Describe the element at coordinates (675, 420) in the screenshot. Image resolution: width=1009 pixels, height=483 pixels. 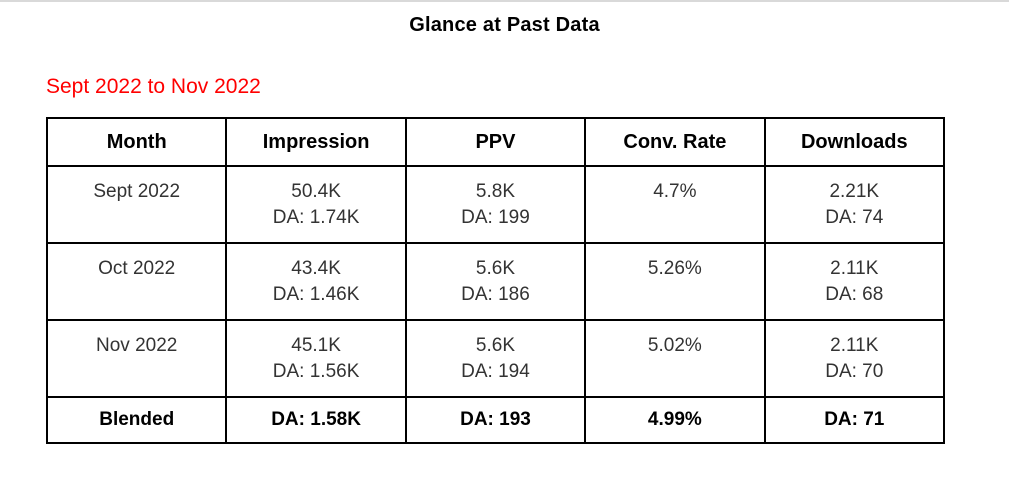
I see `blended-conv-rate-cell: 4.99%` at that location.